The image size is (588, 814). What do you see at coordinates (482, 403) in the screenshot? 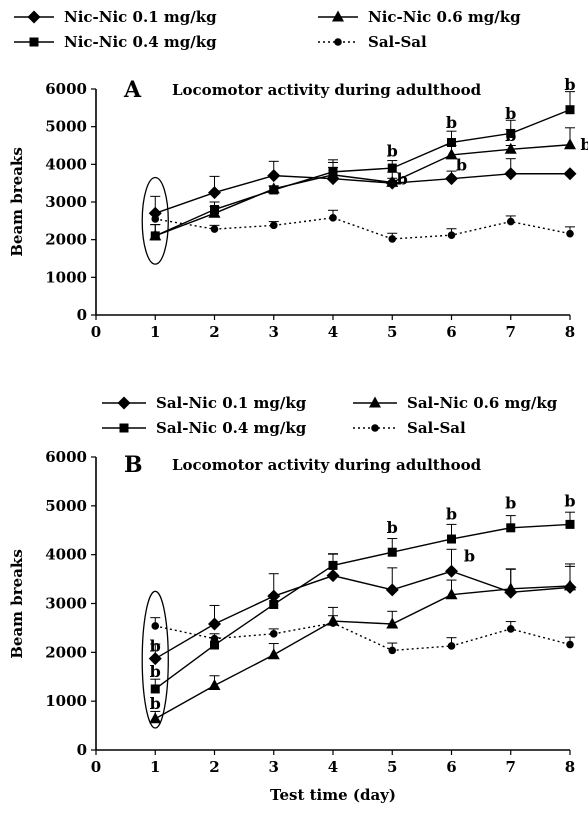
I see `legend-label: Sal-Nic 0.6 mg/kg` at bounding box center [482, 403].